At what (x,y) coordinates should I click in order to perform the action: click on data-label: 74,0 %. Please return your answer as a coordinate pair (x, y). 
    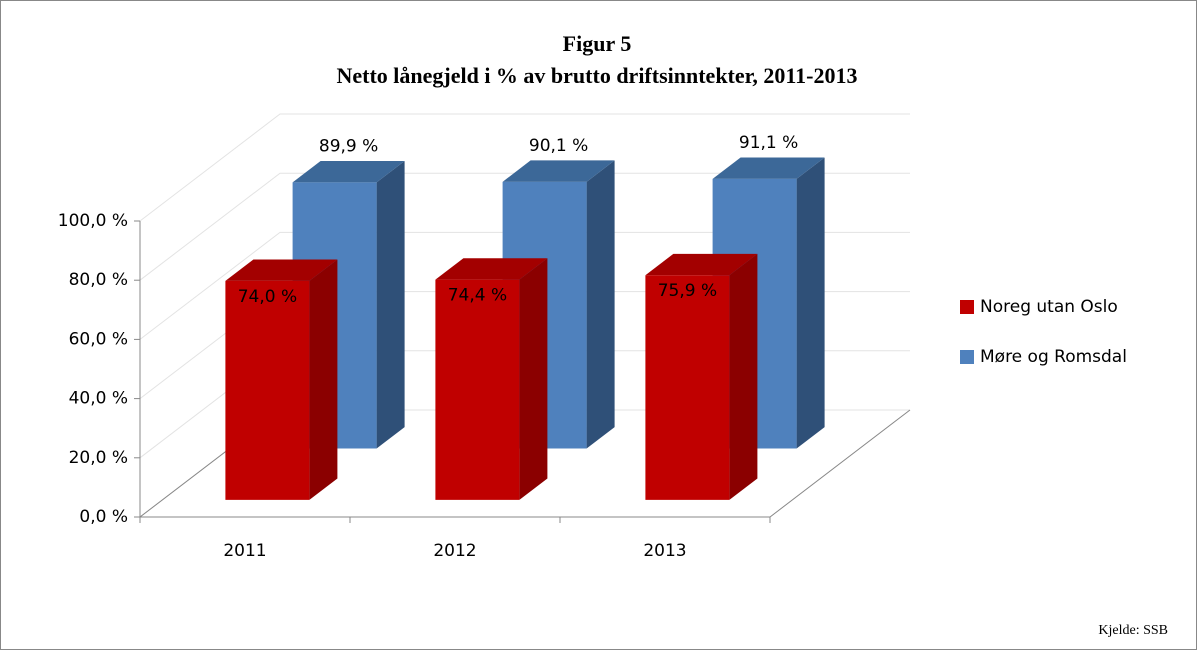
    Looking at the image, I should click on (267, 297).